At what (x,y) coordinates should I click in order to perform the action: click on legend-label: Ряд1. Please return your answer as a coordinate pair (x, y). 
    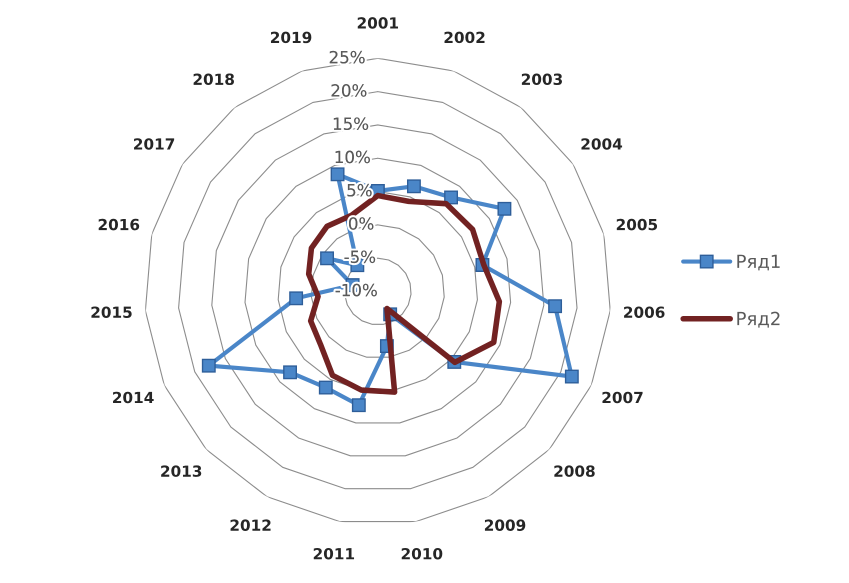
    Looking at the image, I should click on (758, 262).